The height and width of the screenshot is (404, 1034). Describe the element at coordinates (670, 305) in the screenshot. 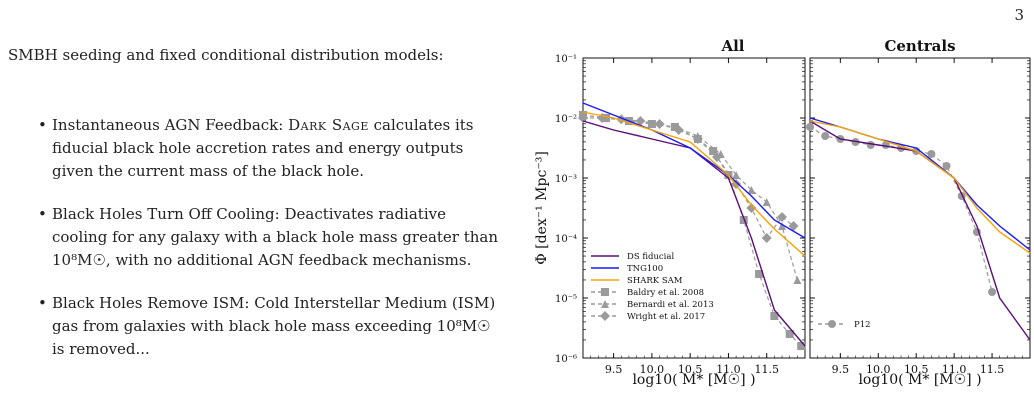

I see `legend-label: Bernardi et al. 2013` at that location.